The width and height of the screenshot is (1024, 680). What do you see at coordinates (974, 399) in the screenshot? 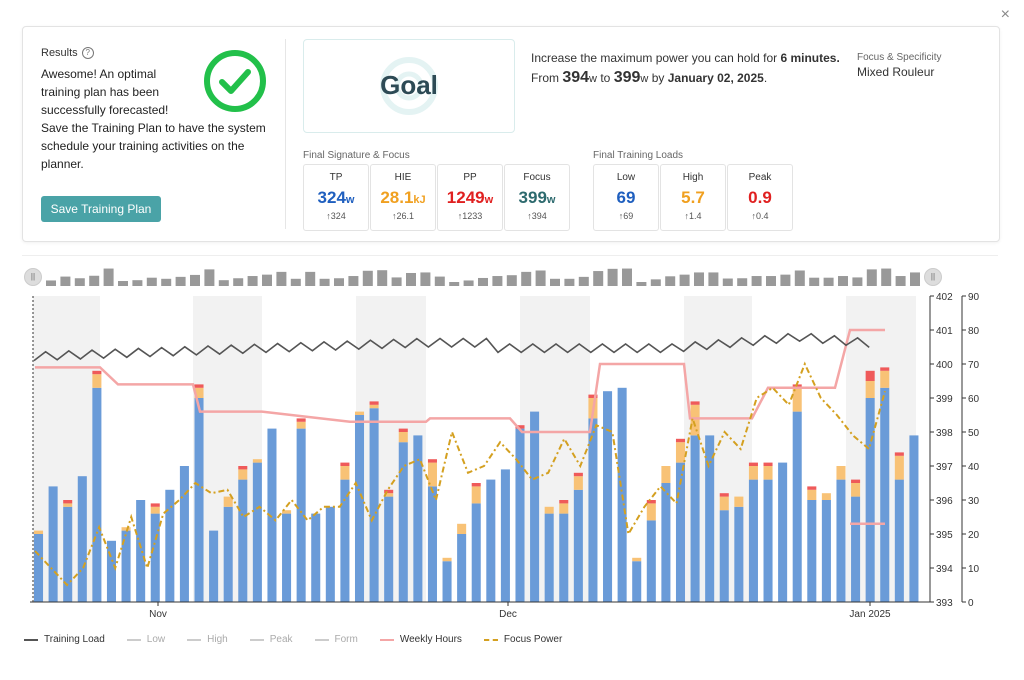
I see `y-right-tick-label: 60` at bounding box center [974, 399].